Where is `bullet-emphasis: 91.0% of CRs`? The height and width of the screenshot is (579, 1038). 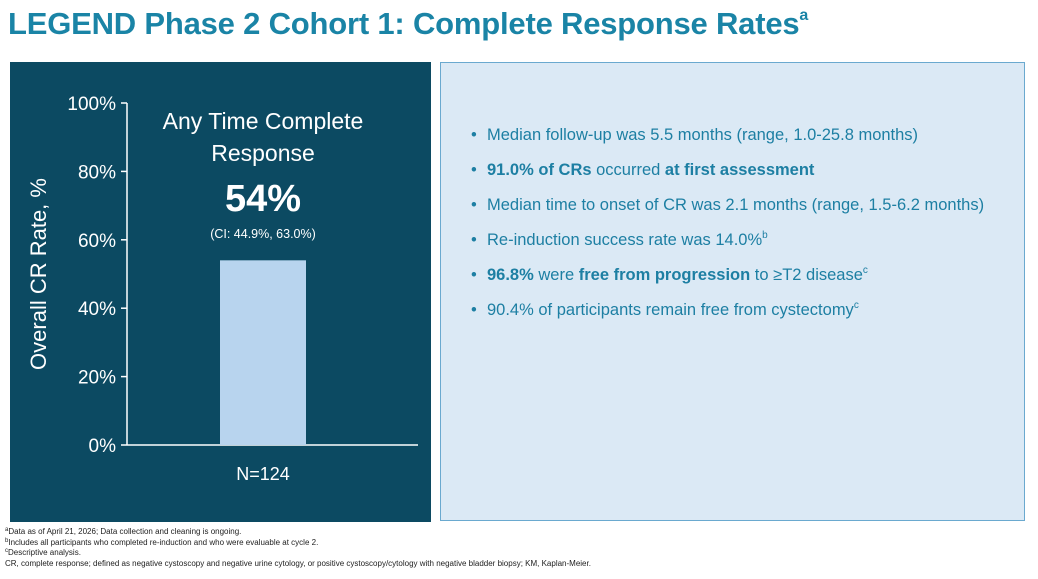
bullet-emphasis: 91.0% of CRs is located at coordinates (539, 170).